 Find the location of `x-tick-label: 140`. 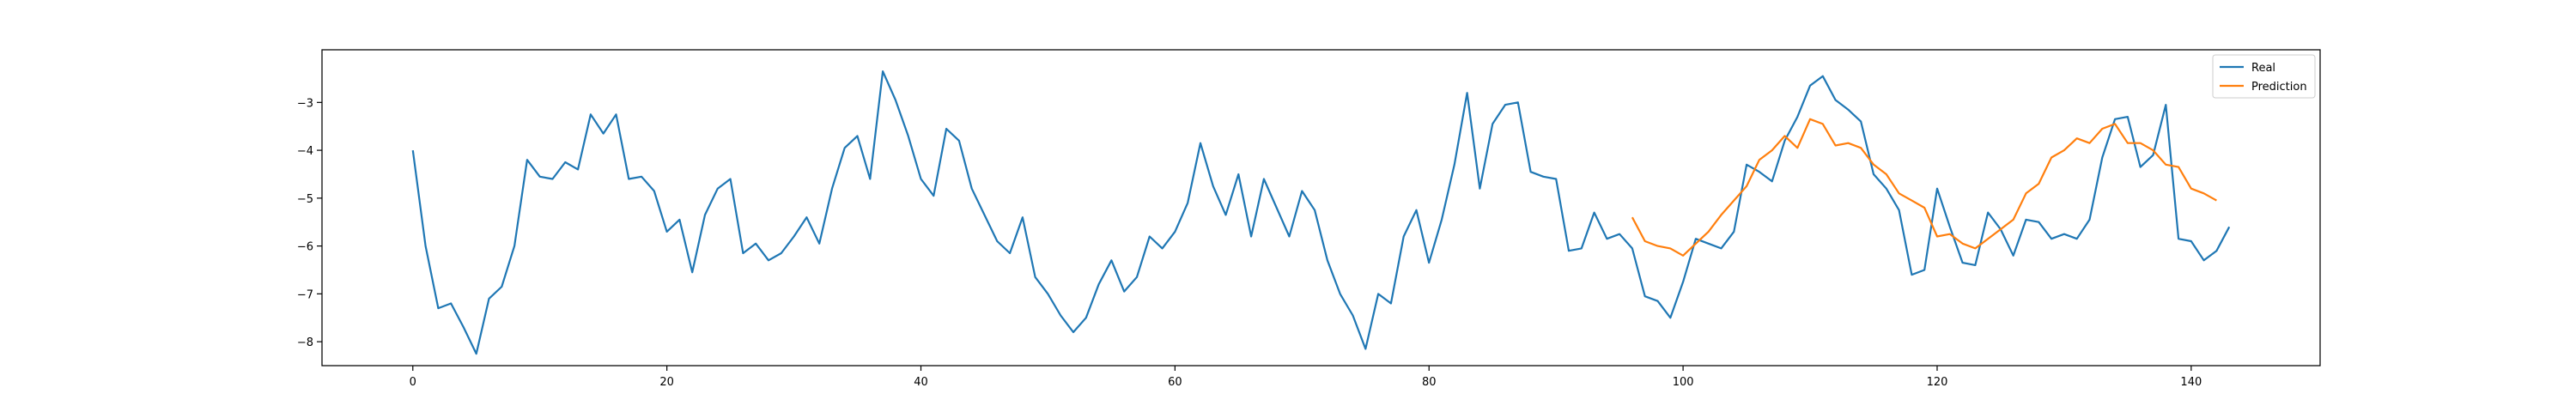

x-tick-label: 140 is located at coordinates (2191, 382).